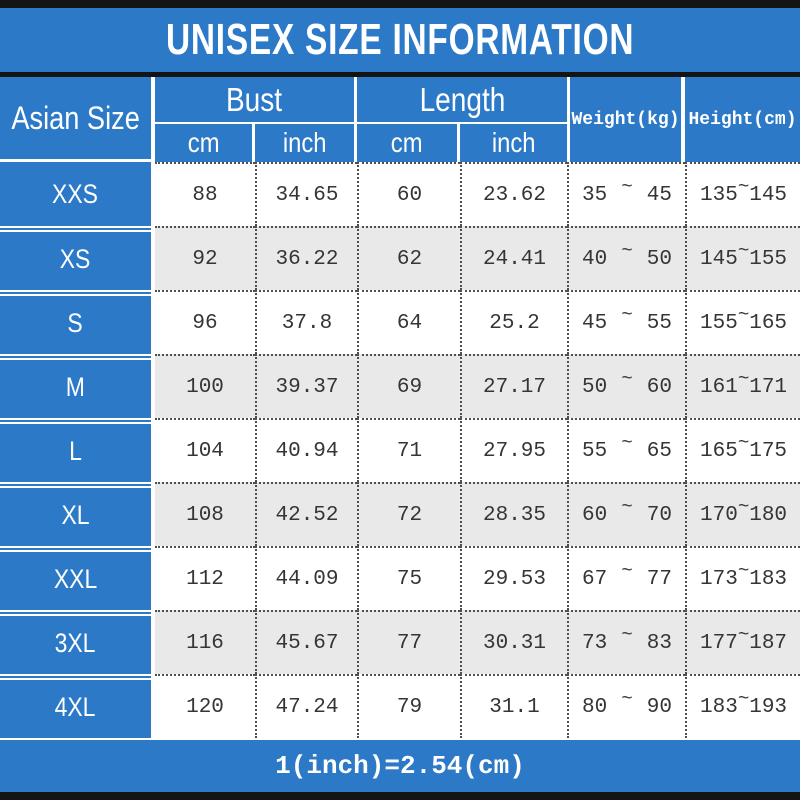 The image size is (800, 800). I want to click on bust-cm-cell: 108, so click(205, 514).